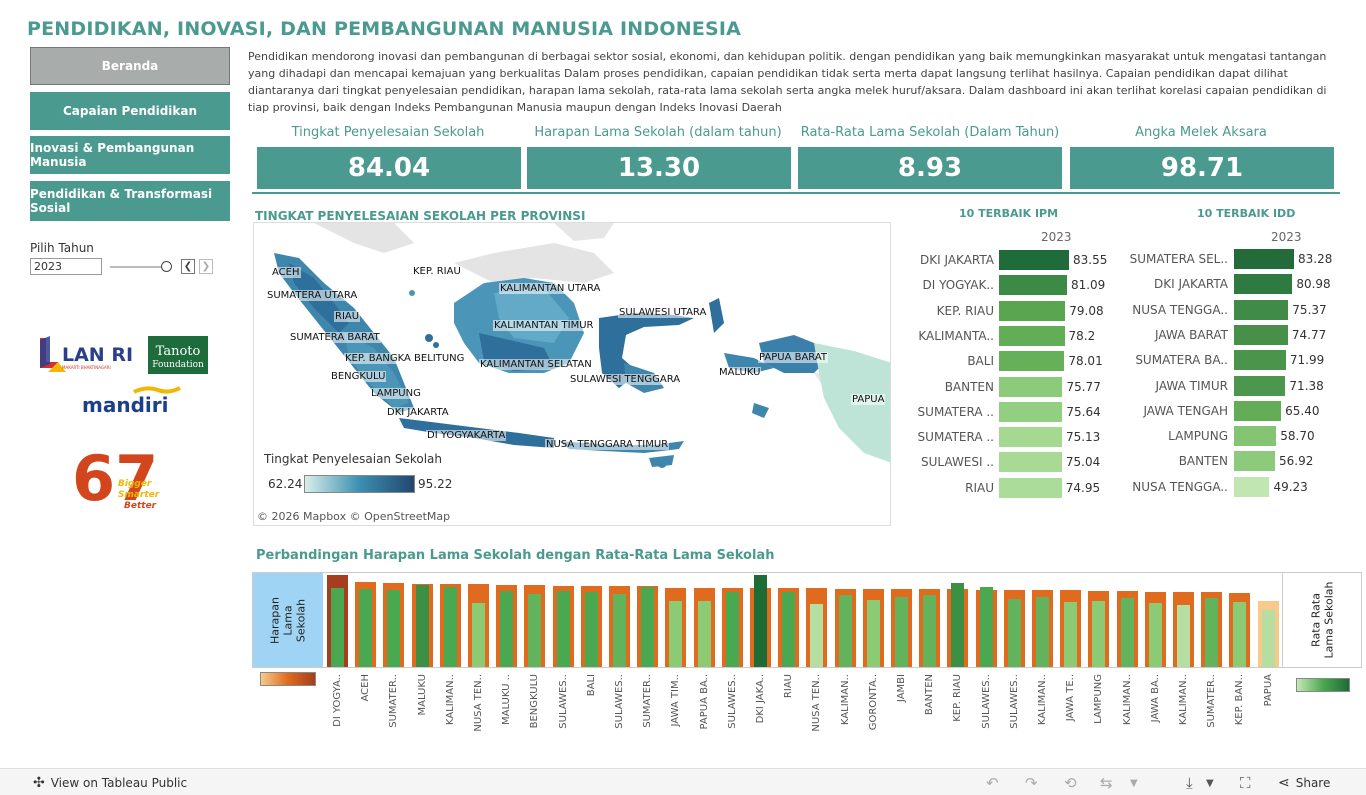 The width and height of the screenshot is (1366, 795). I want to click on nav-beranda-button: Beranda, so click(130, 66).